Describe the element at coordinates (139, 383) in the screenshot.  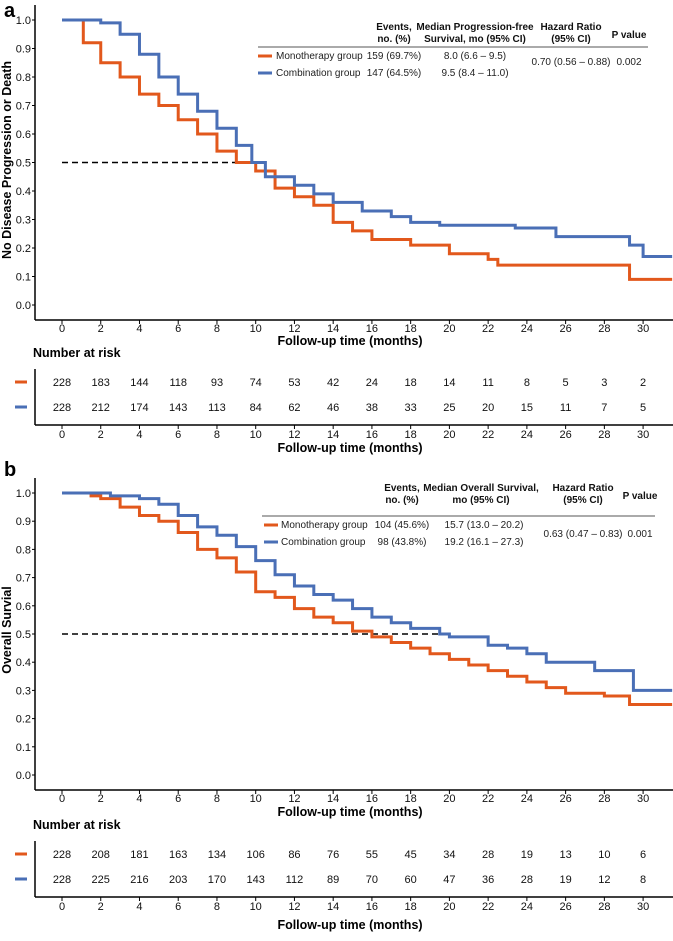
I see `risk-count: 144` at that location.